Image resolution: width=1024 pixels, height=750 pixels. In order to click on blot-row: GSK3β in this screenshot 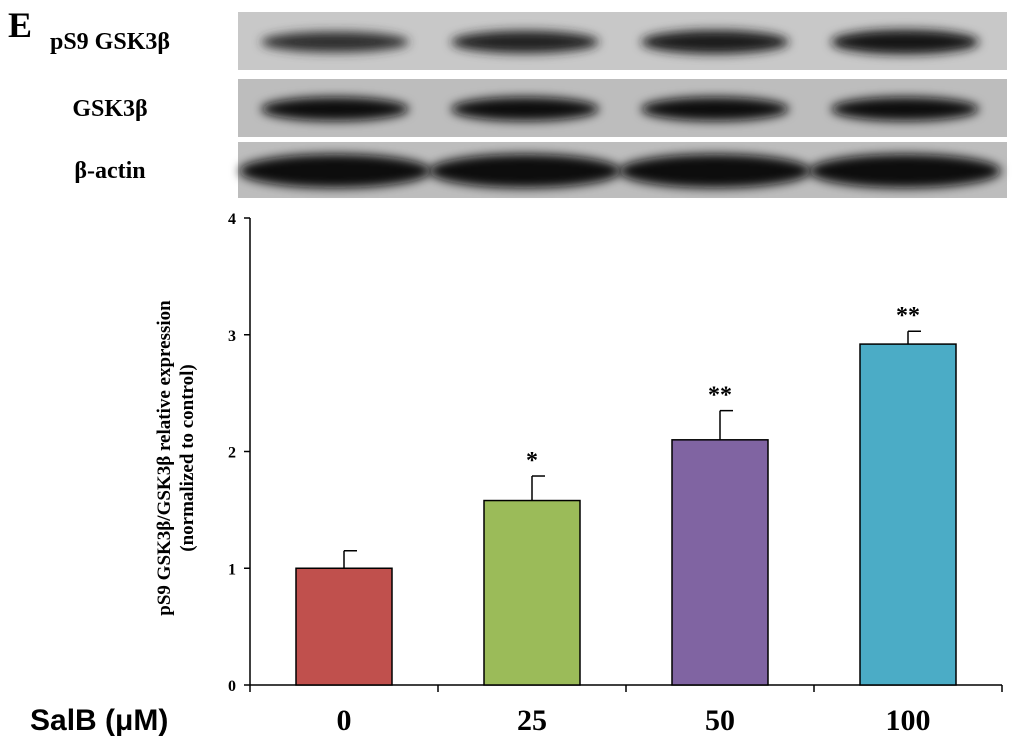, I will do `click(539, 108)`.